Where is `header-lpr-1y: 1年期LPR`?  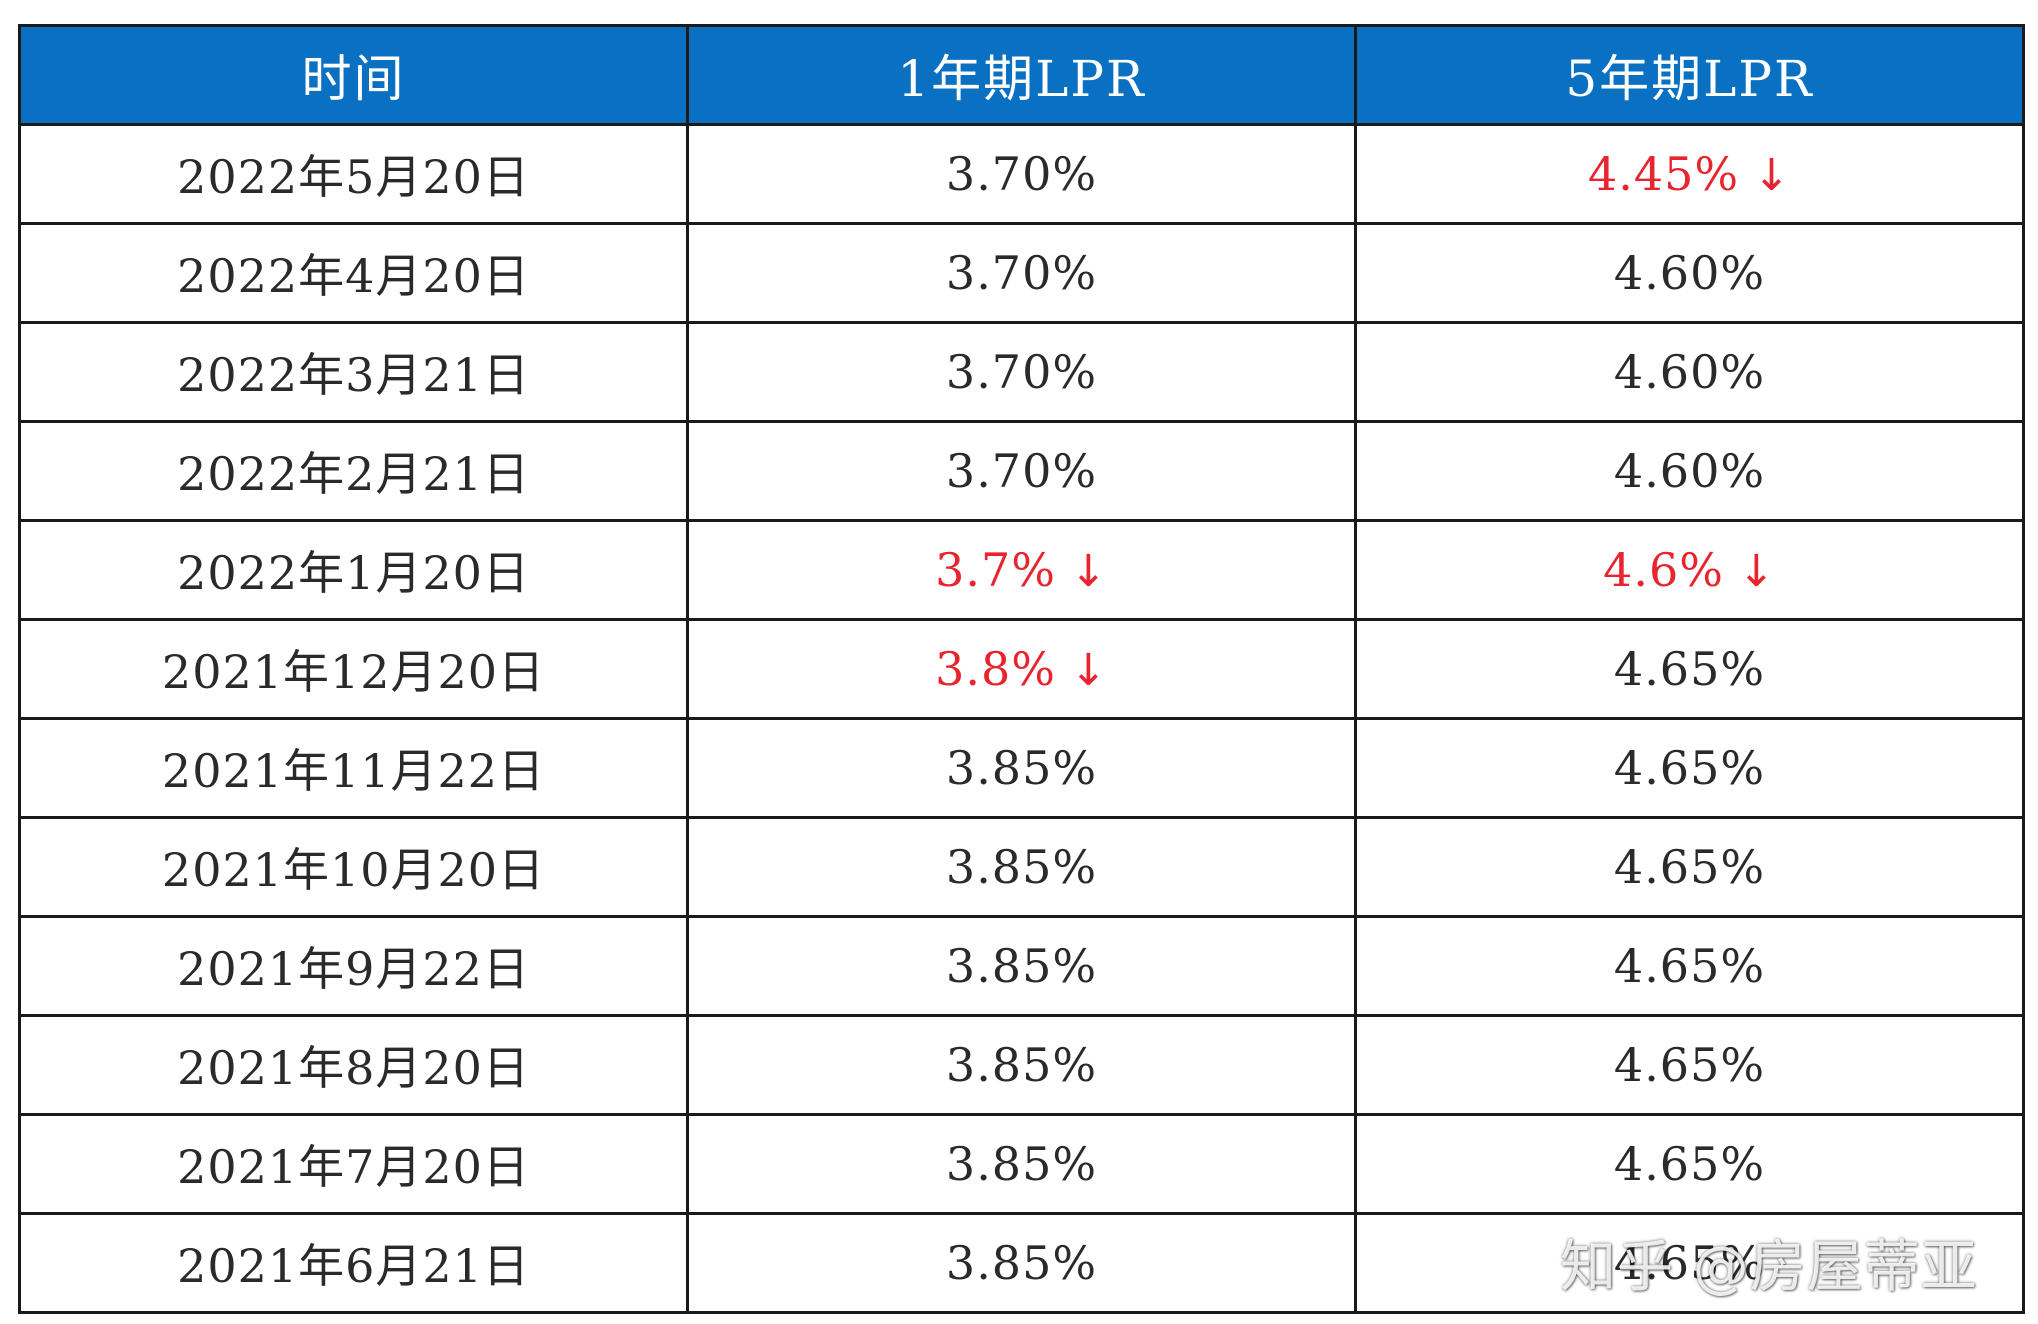
header-lpr-1y: 1年期LPR is located at coordinates (1021, 75).